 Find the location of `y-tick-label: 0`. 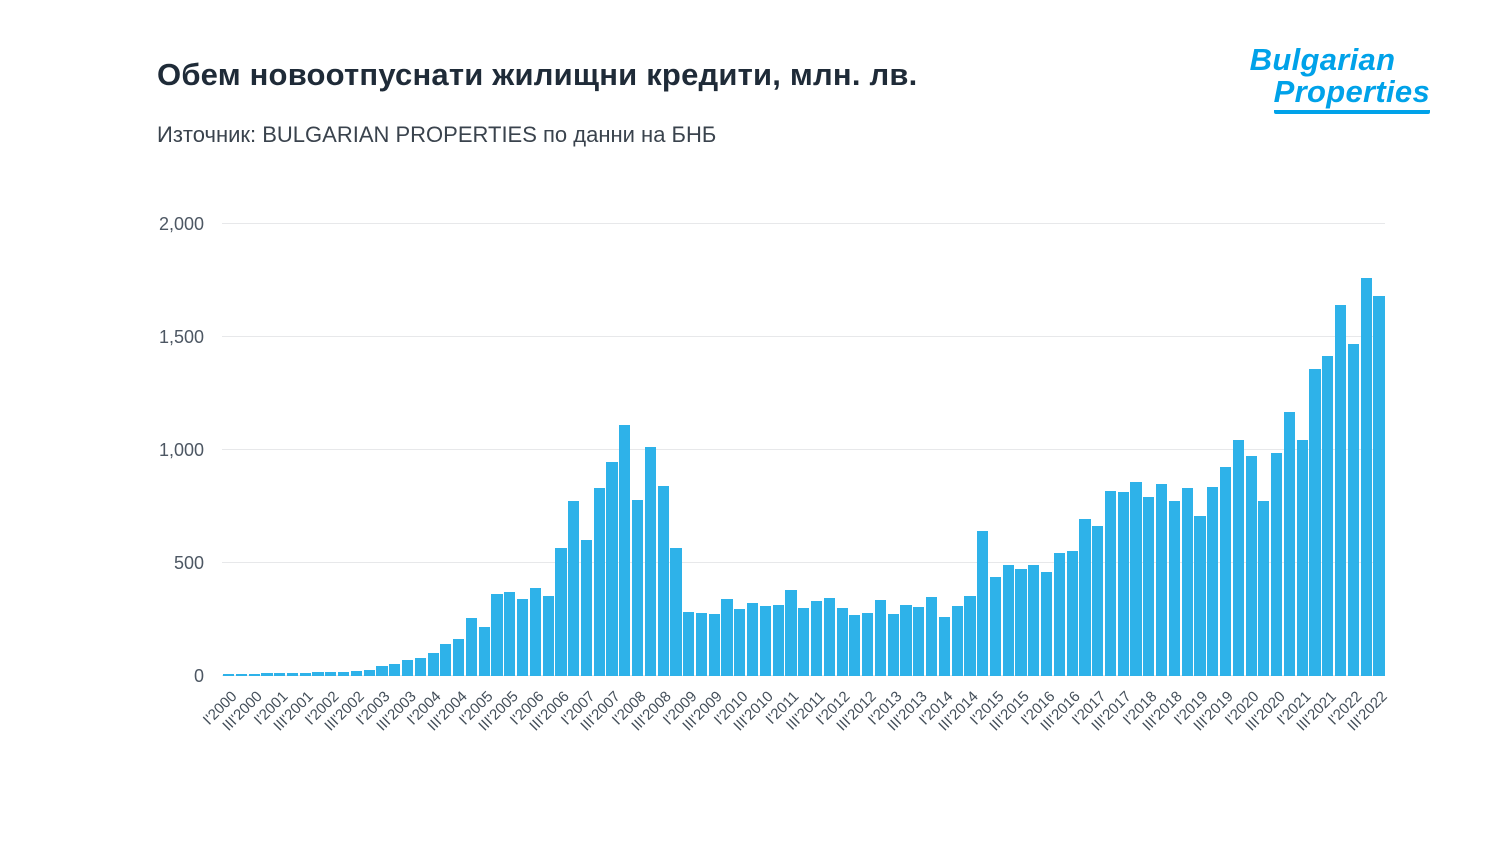

y-tick-label: 0 is located at coordinates (198, 676).